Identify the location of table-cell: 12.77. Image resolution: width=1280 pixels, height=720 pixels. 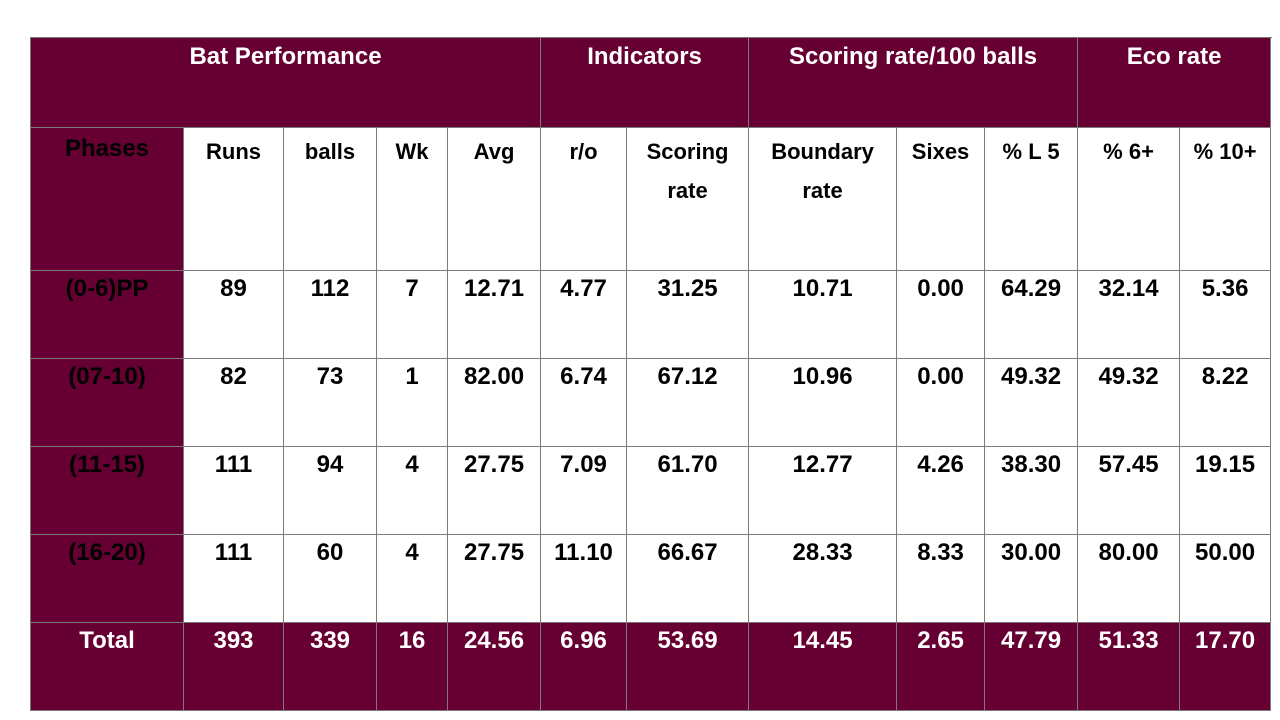
(823, 490).